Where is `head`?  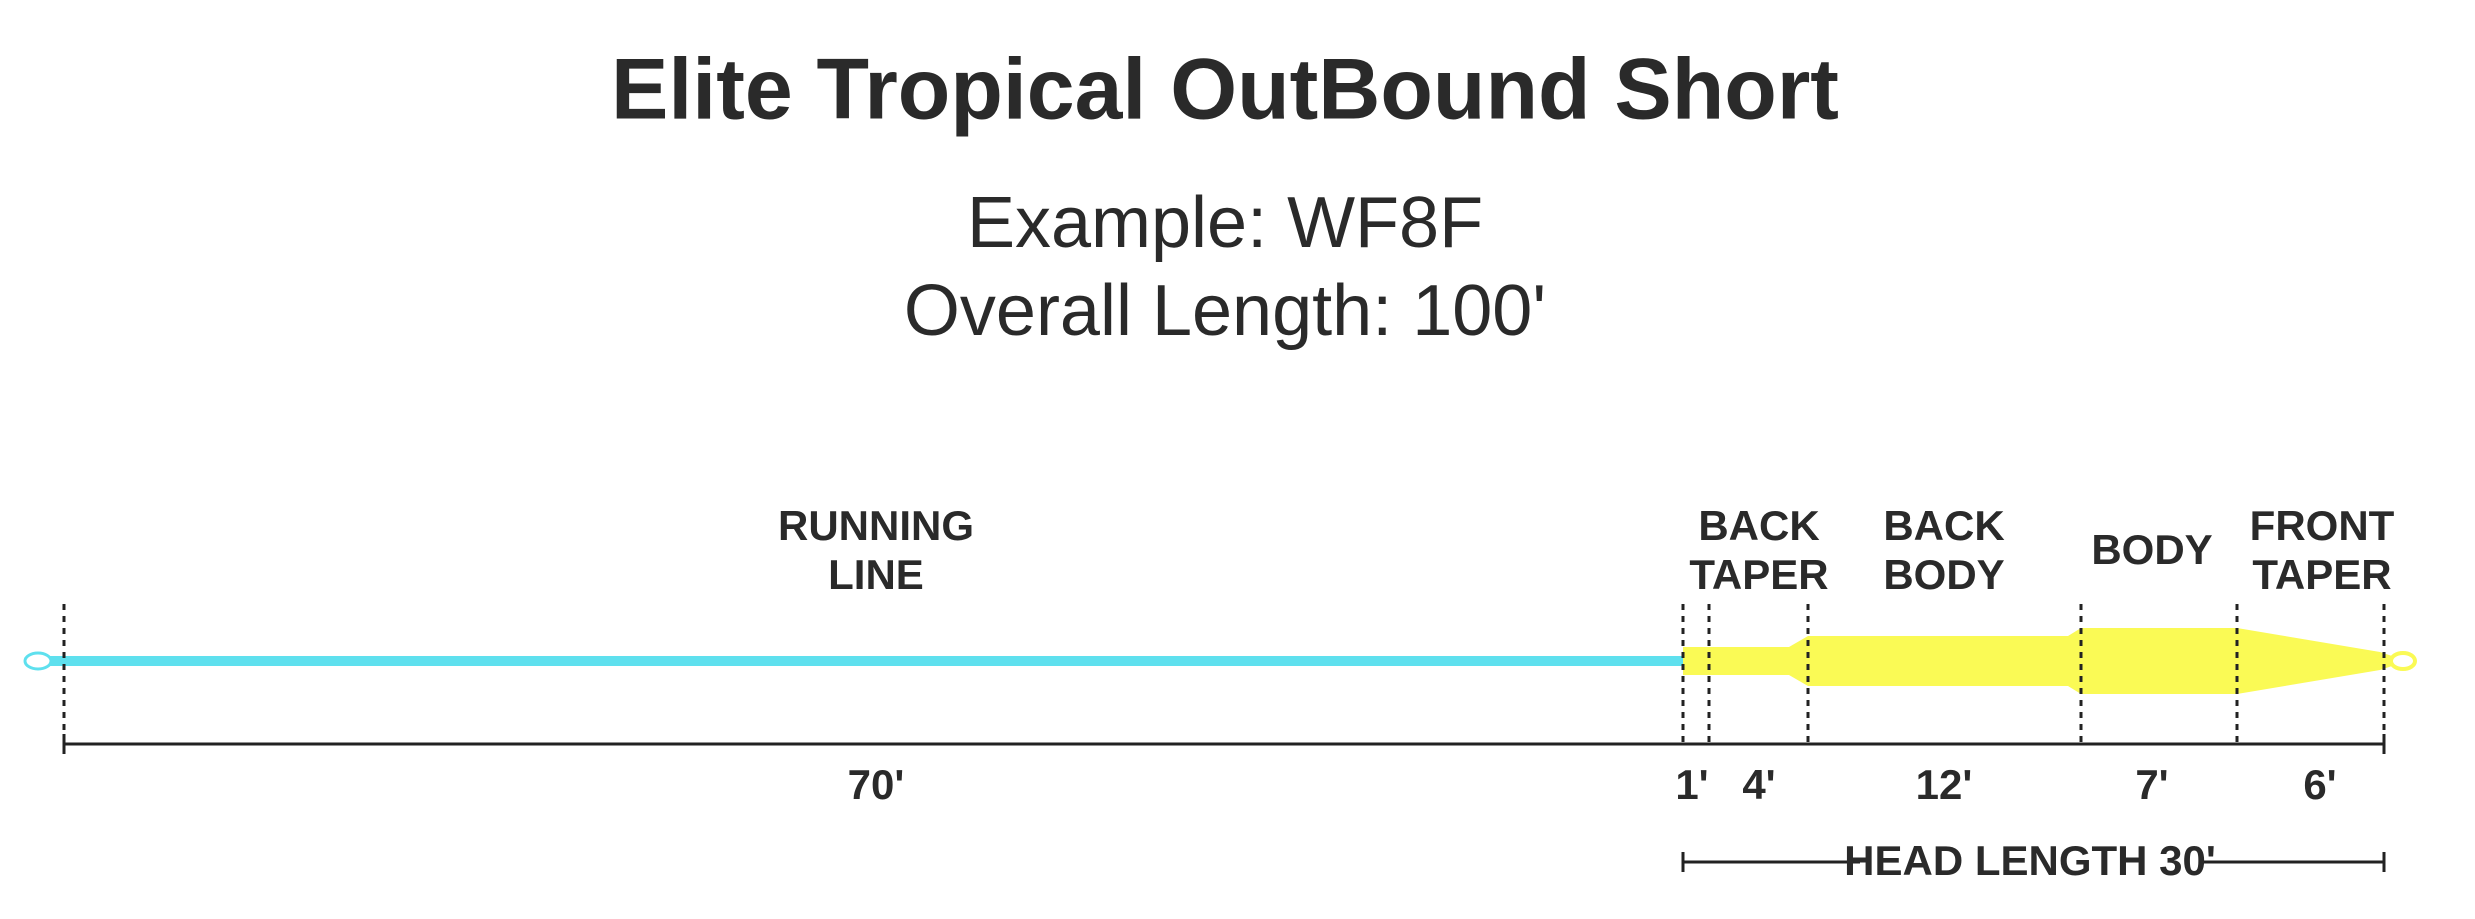 head is located at coordinates (2037, 661).